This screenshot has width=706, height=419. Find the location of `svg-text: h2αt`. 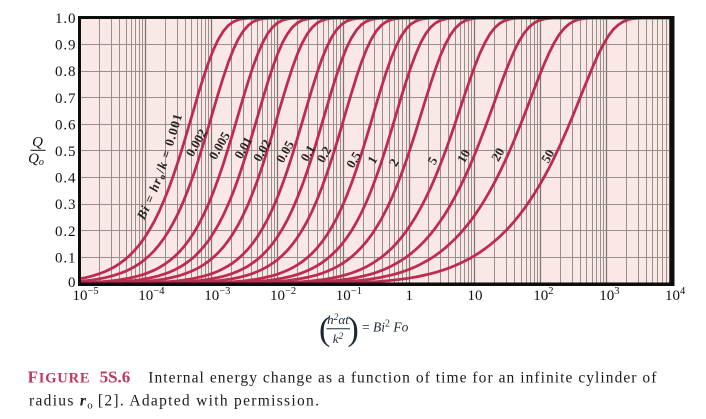

svg-text: h2αt is located at coordinates (338, 319).